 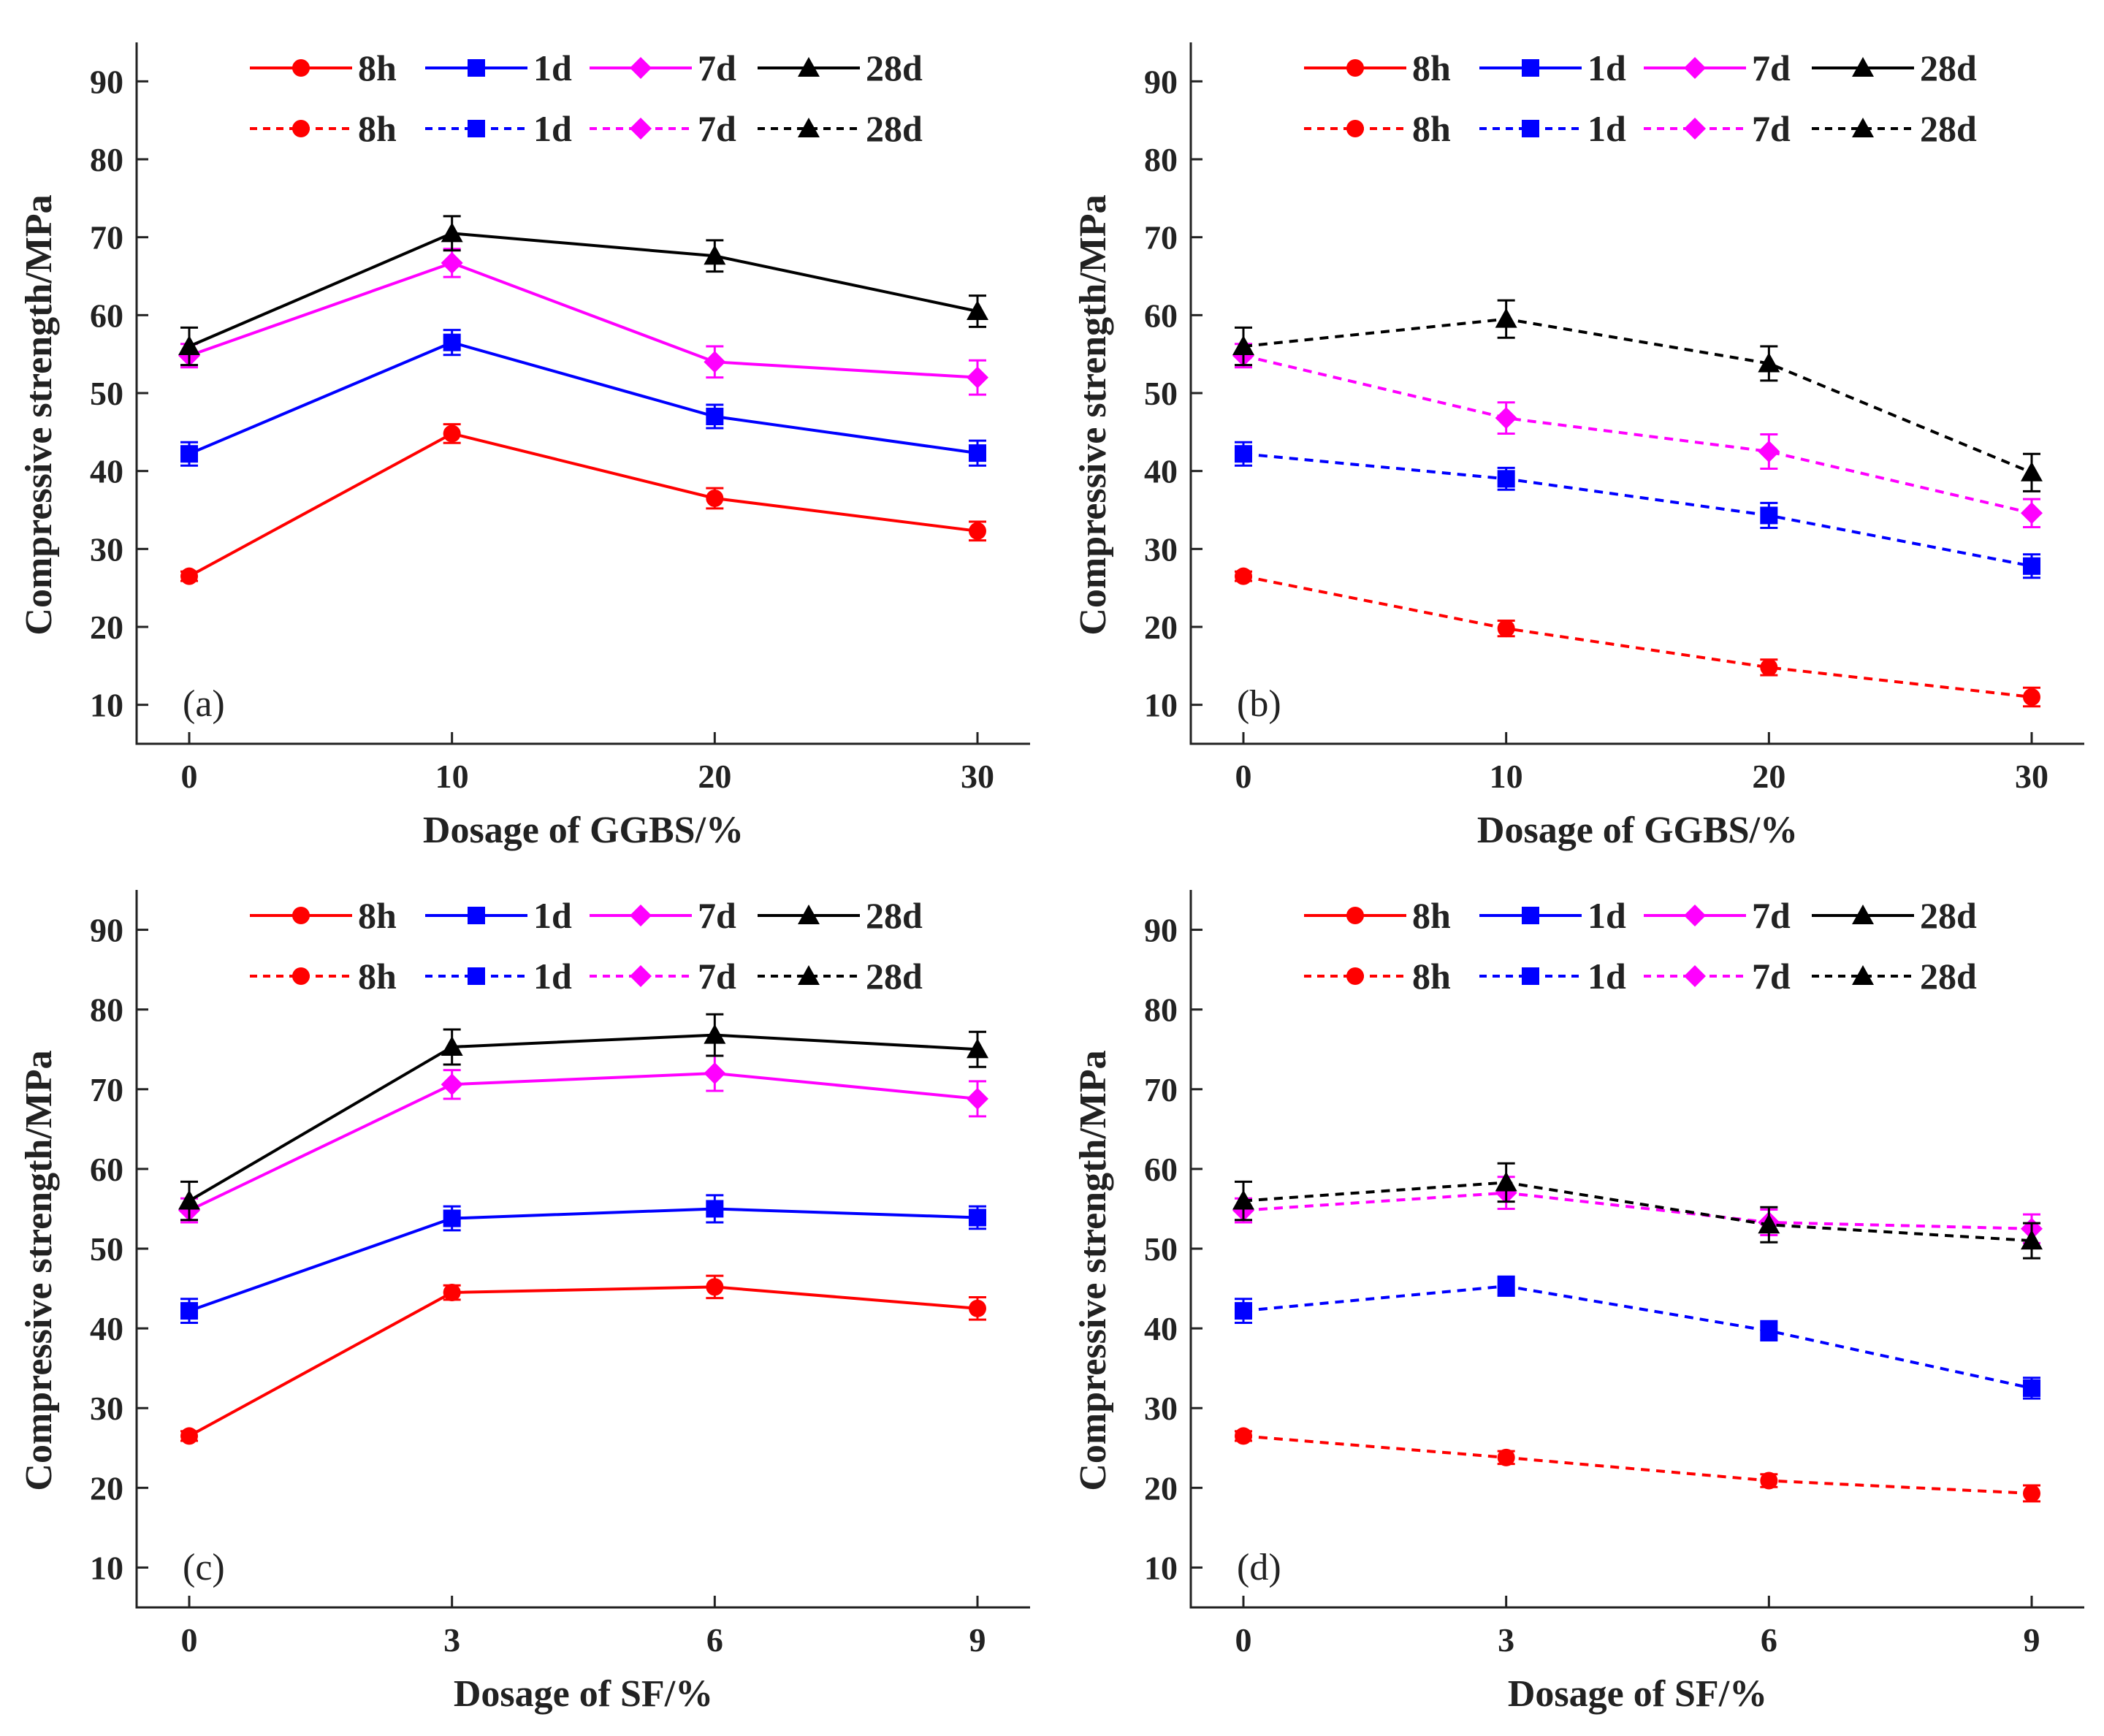 I want to click on panel-label: (c), so click(x=204, y=1567).